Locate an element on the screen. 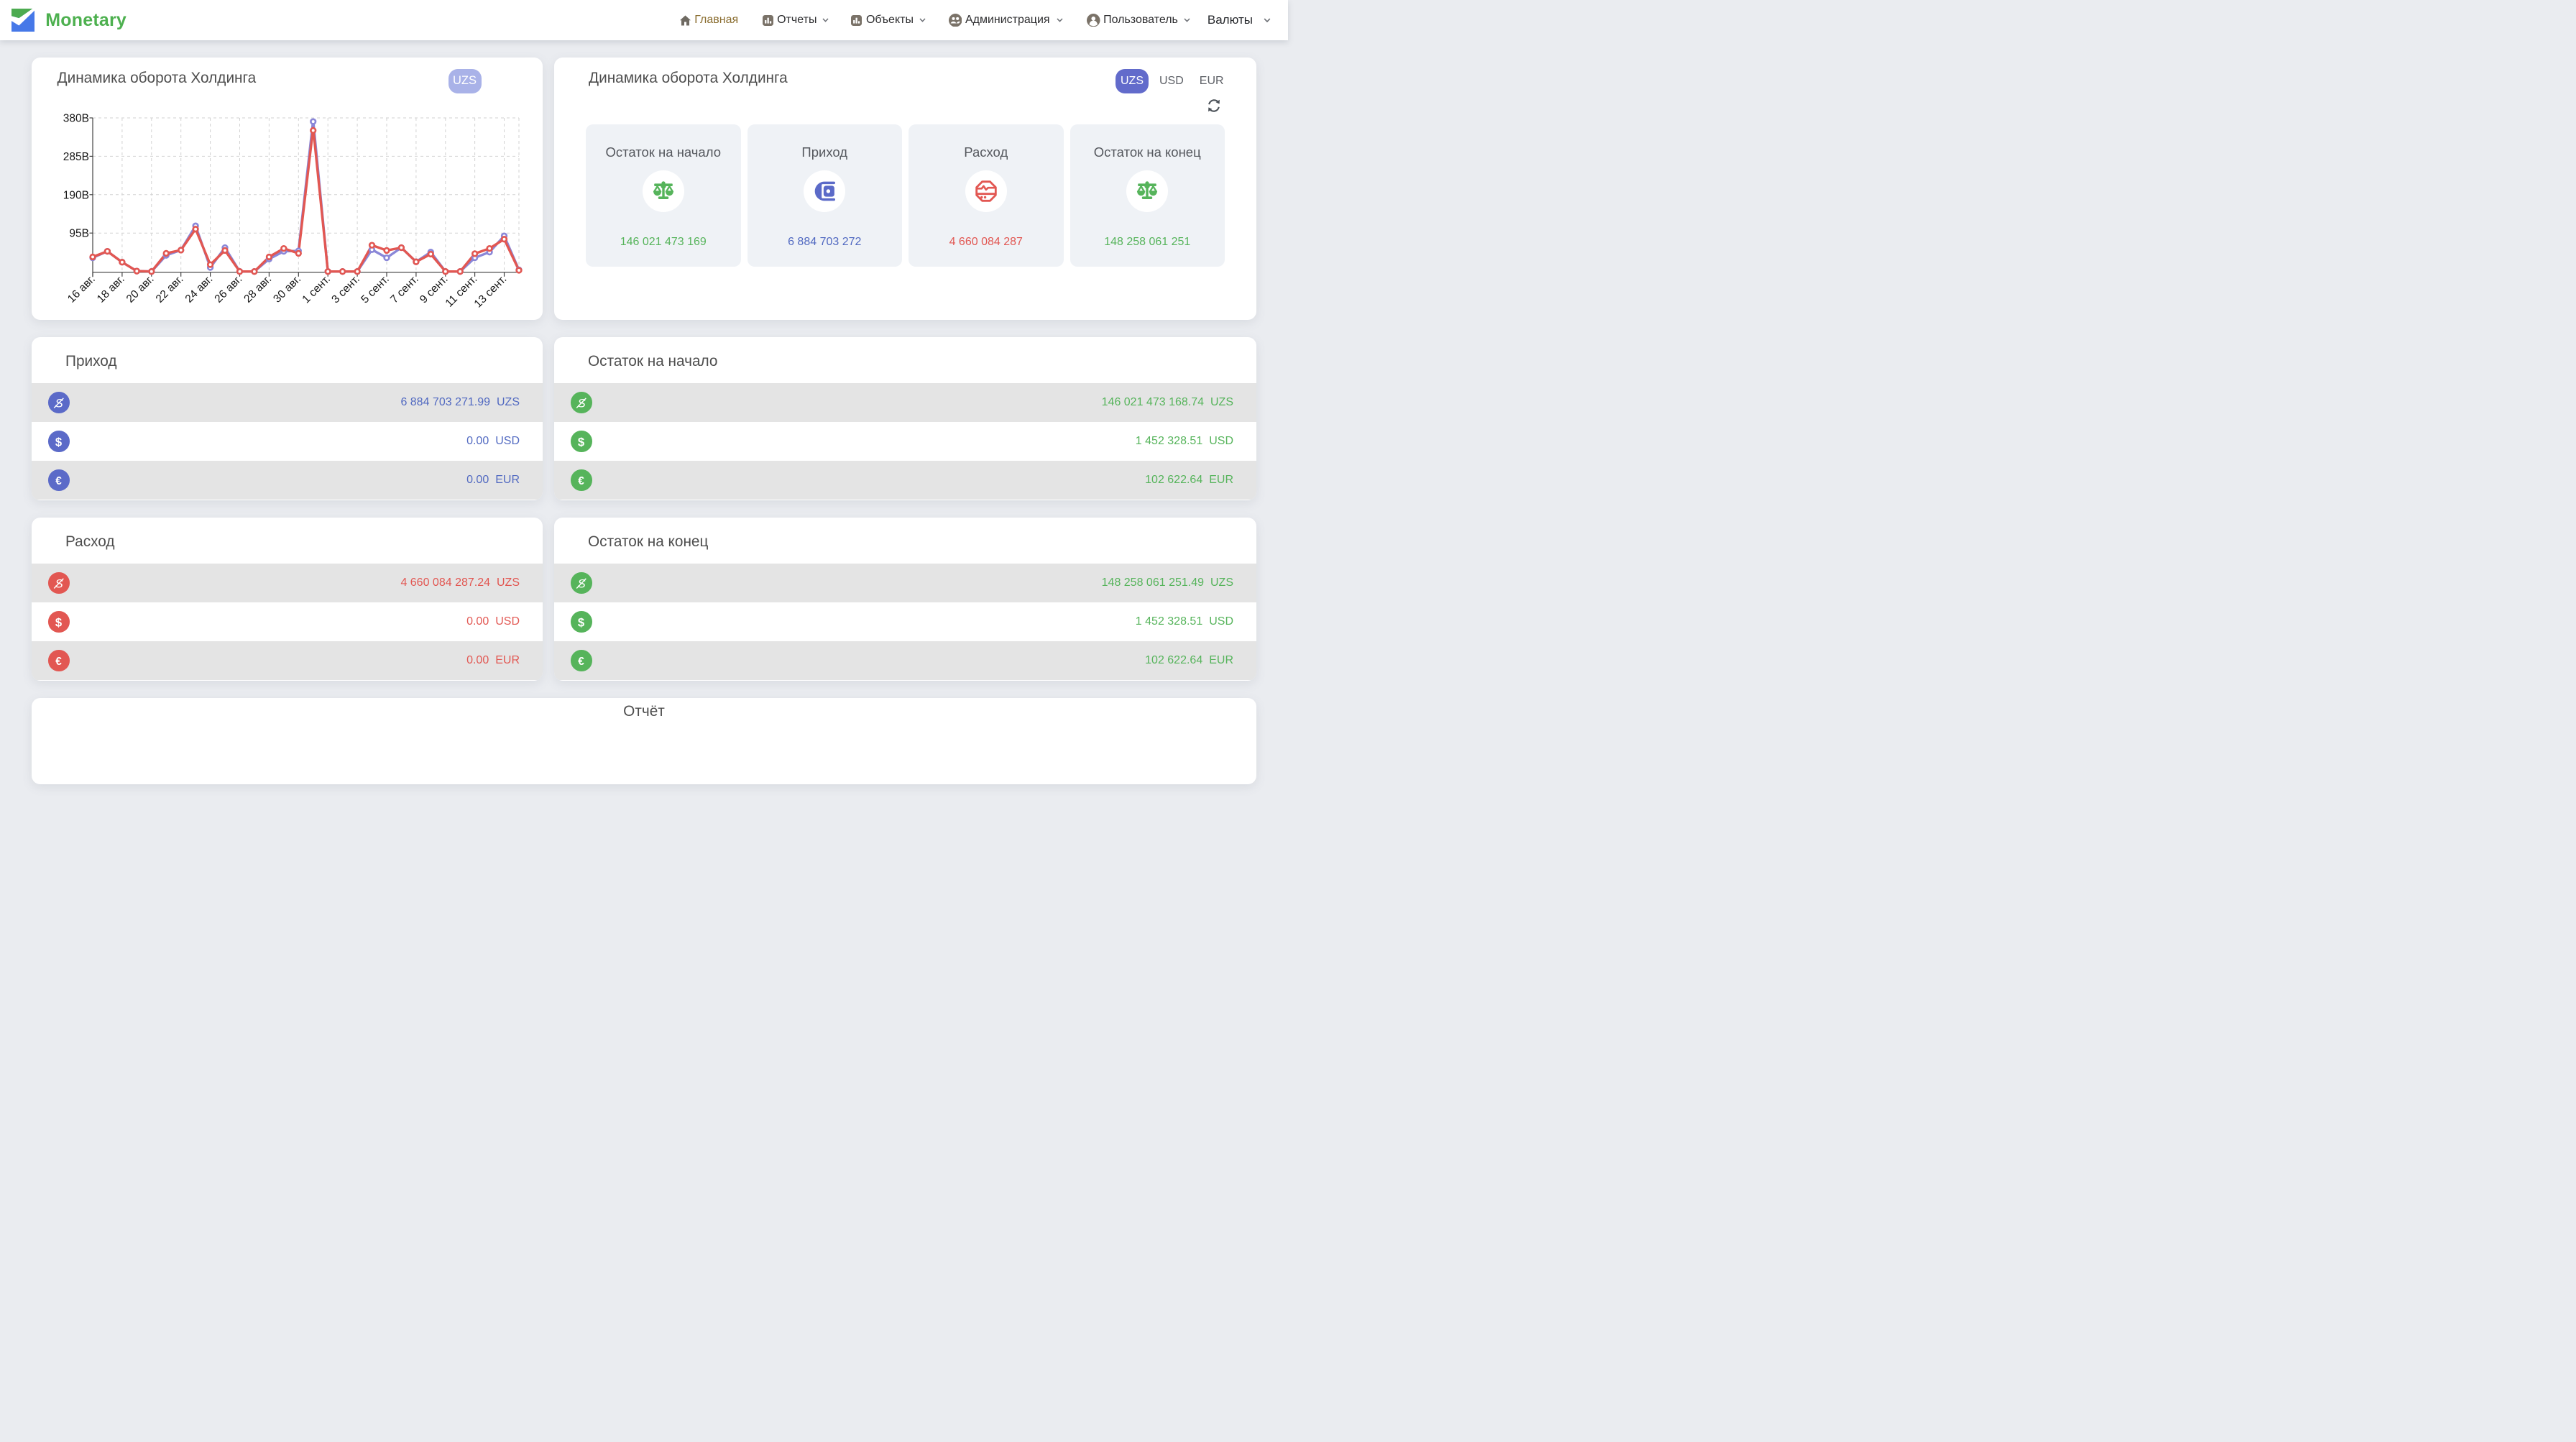  svg-text: 285B is located at coordinates (76, 157).